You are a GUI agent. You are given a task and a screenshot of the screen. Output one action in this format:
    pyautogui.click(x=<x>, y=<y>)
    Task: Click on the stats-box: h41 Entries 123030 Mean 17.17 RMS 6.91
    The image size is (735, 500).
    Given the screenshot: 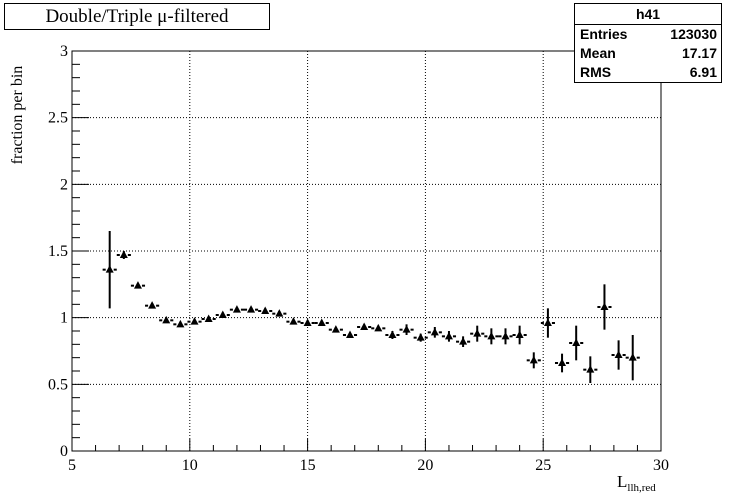 What is the action you would take?
    pyautogui.click(x=648, y=43)
    